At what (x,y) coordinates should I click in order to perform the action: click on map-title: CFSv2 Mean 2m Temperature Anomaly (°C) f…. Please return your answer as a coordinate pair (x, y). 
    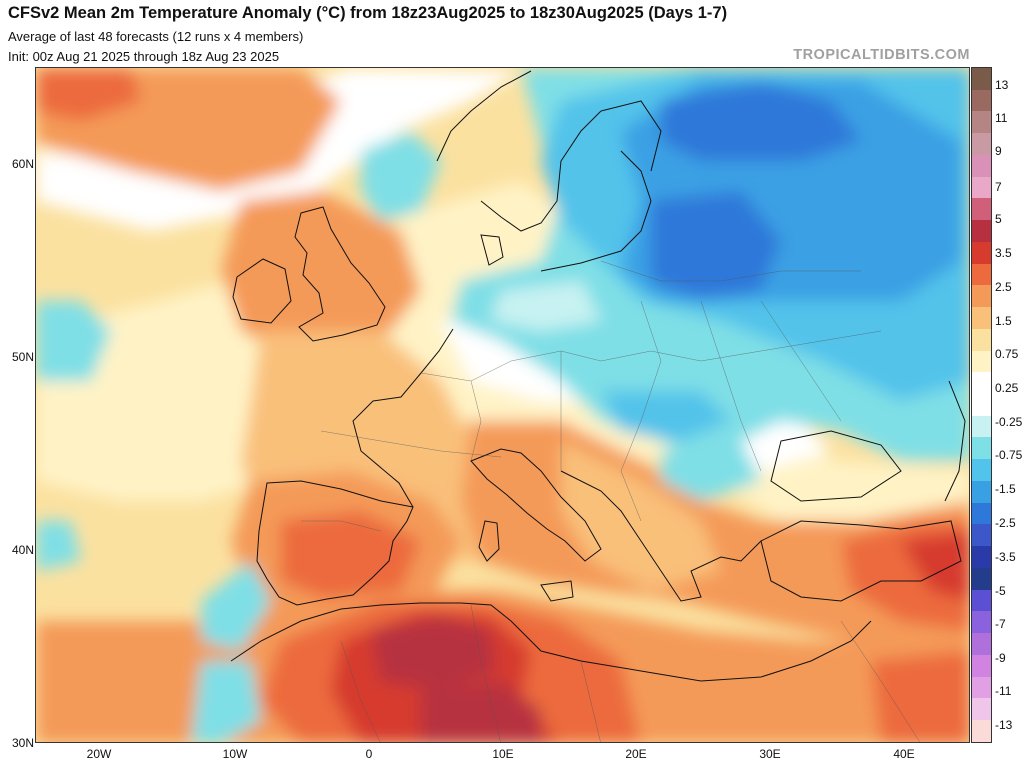
    Looking at the image, I should click on (368, 13).